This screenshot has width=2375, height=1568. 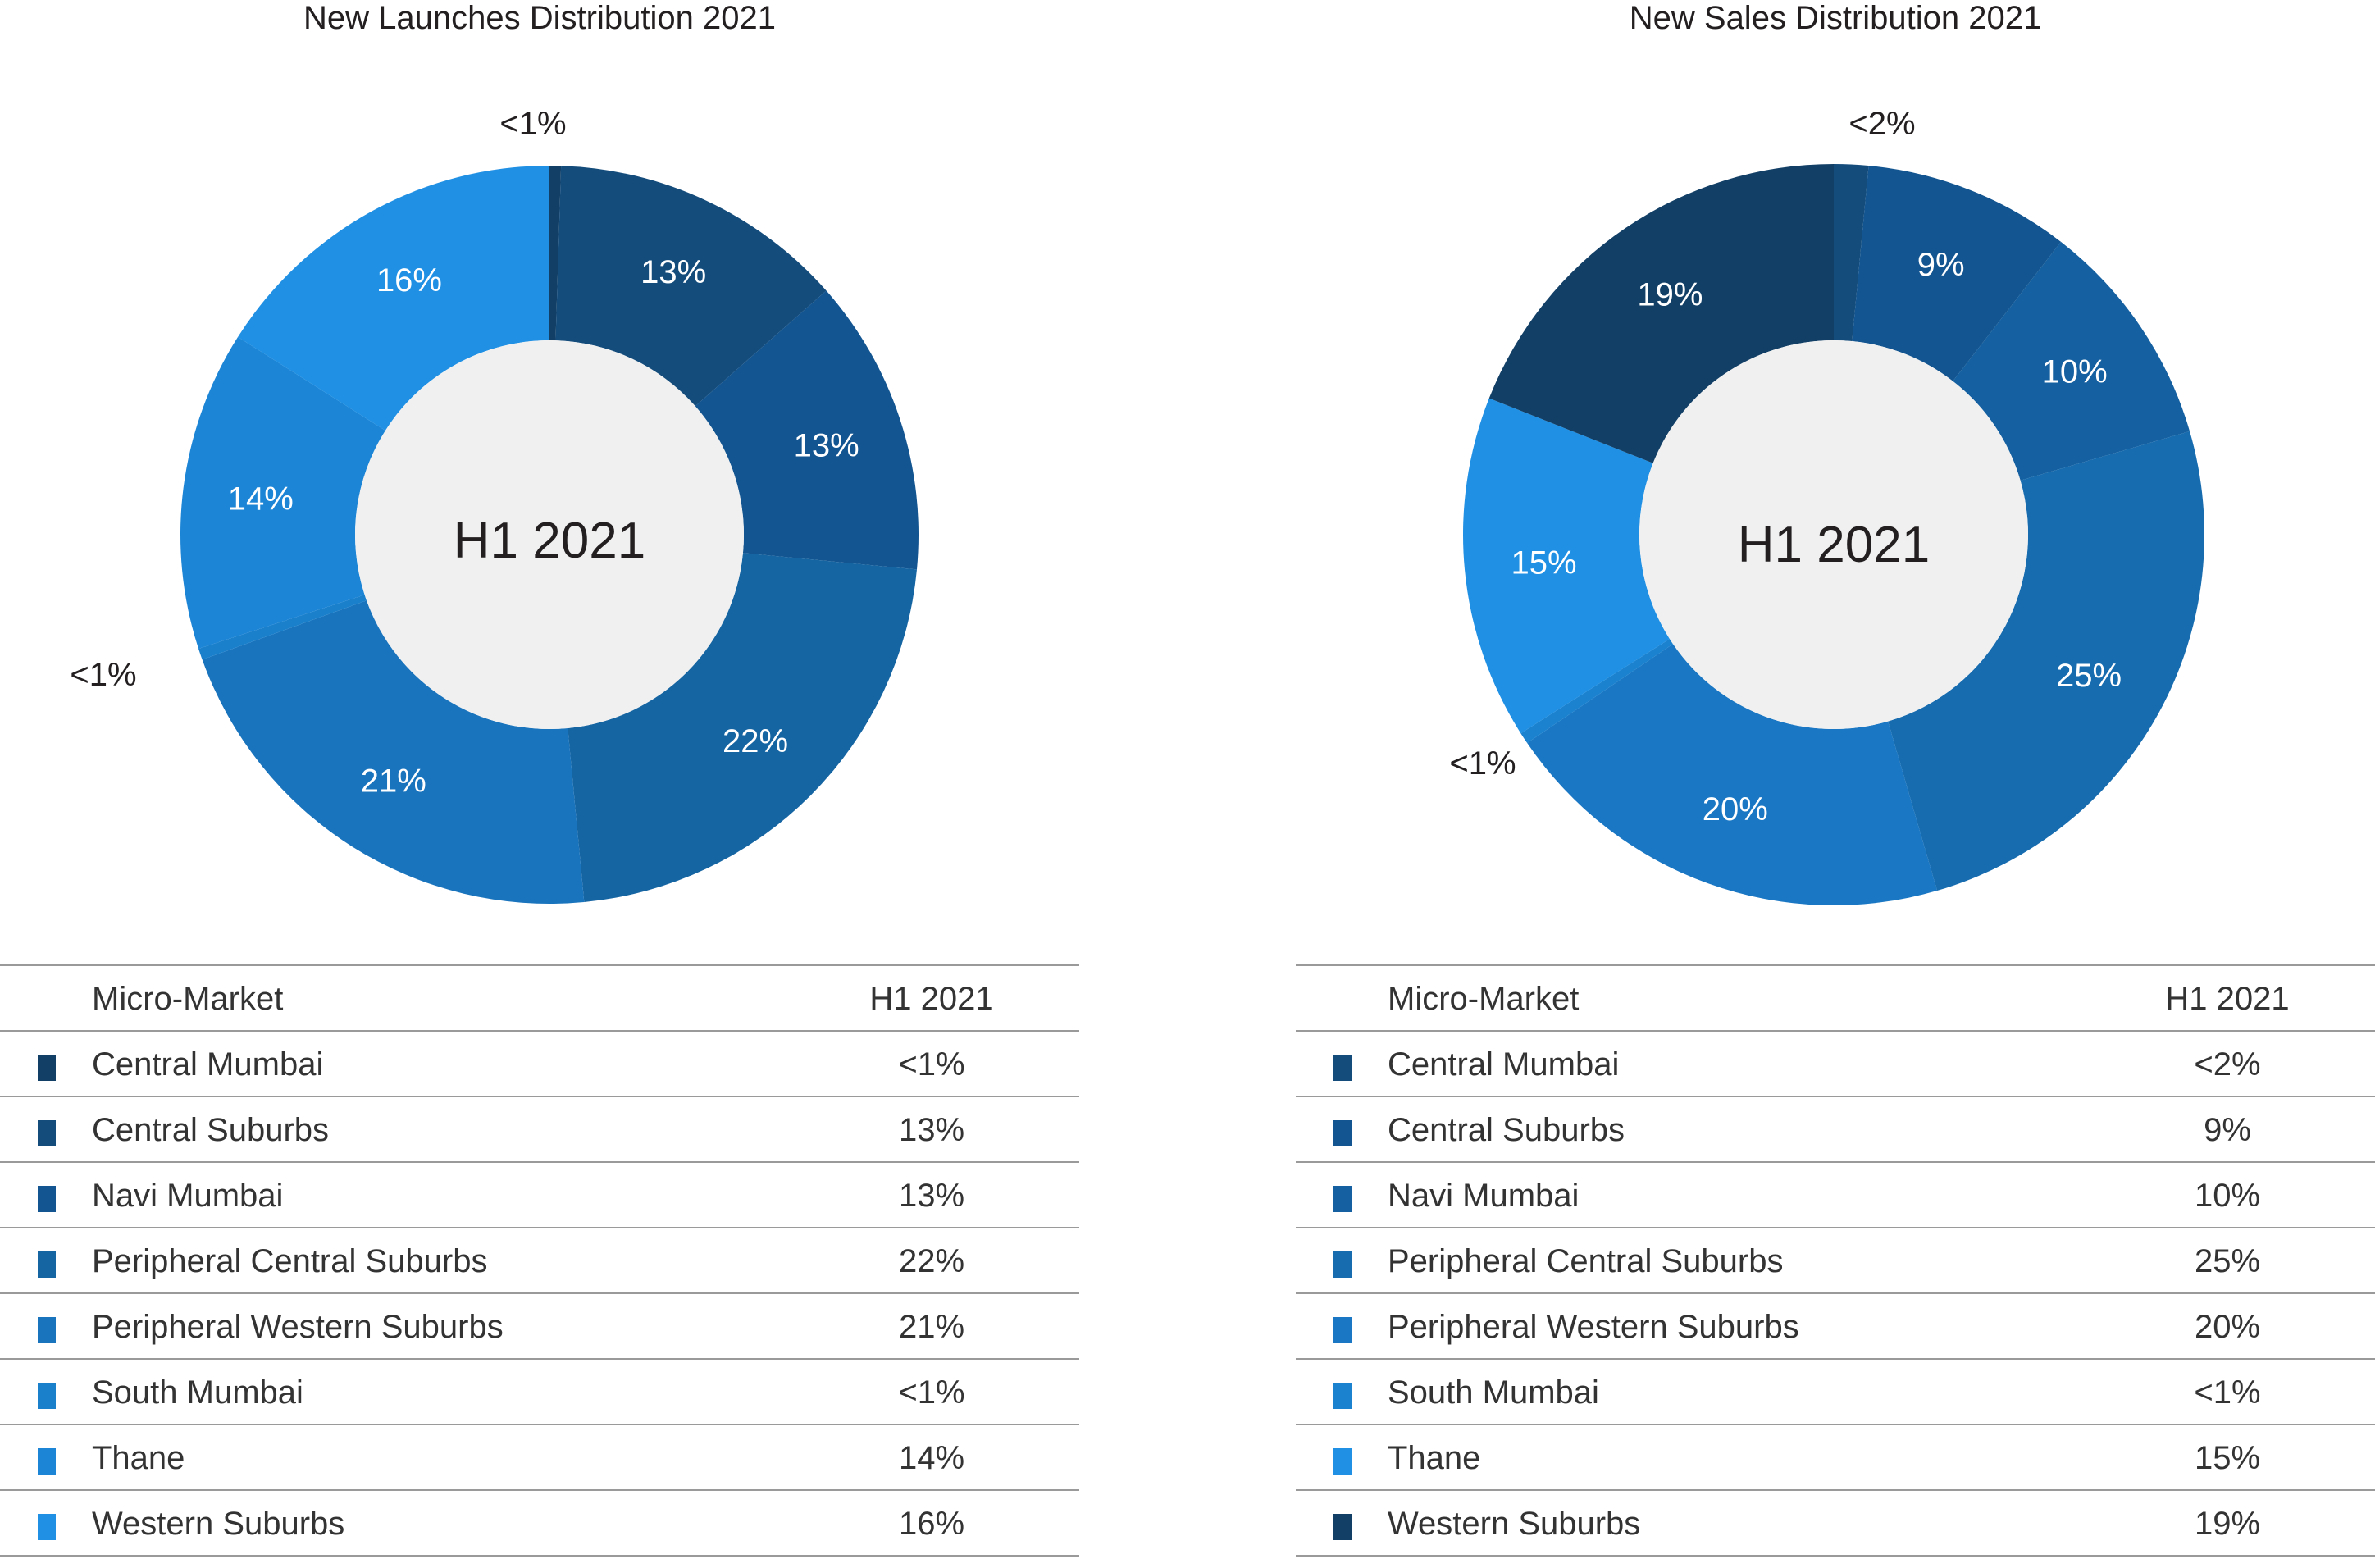 What do you see at coordinates (932, 1524) in the screenshot?
I see `micro-market-value: 16%` at bounding box center [932, 1524].